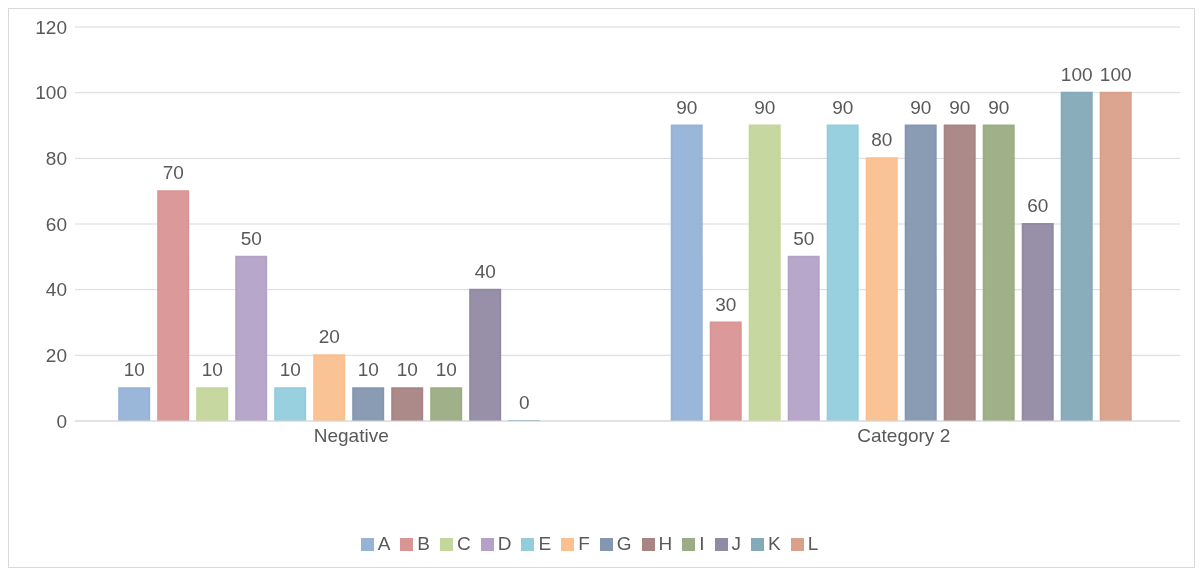  Describe the element at coordinates (813, 543) in the screenshot. I see `legend-label: L` at that location.